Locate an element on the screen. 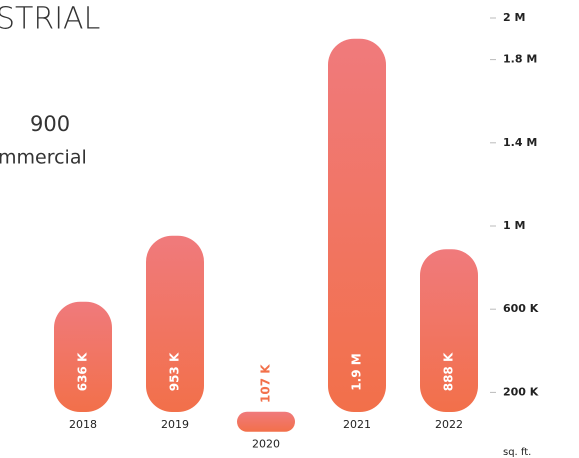 The image size is (579, 458). title: STRIAL is located at coordinates (50, 19).